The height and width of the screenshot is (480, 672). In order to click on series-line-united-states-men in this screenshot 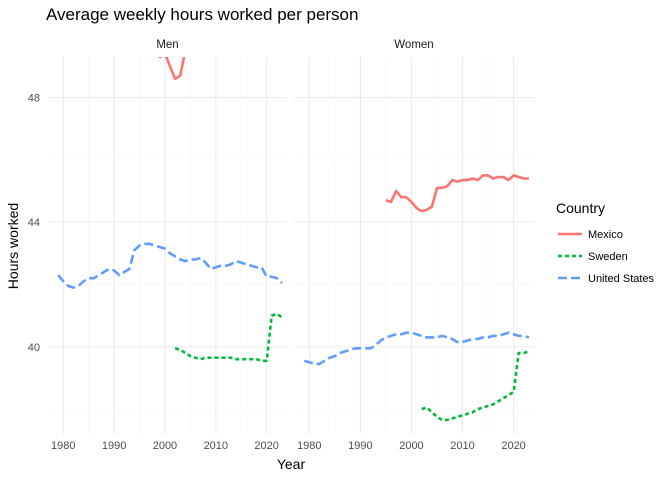, I will do `click(170, 265)`.